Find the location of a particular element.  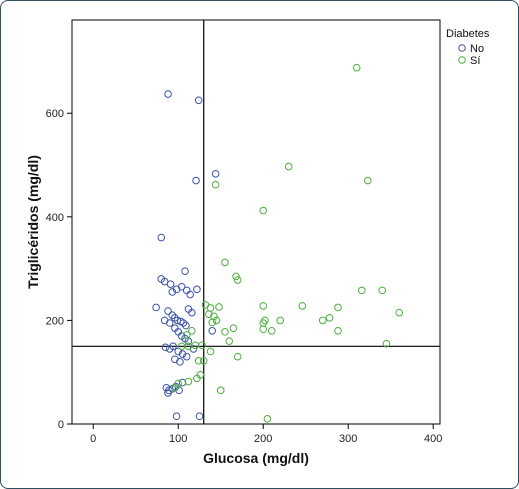

y-tick-label: 400 is located at coordinates (55, 218).